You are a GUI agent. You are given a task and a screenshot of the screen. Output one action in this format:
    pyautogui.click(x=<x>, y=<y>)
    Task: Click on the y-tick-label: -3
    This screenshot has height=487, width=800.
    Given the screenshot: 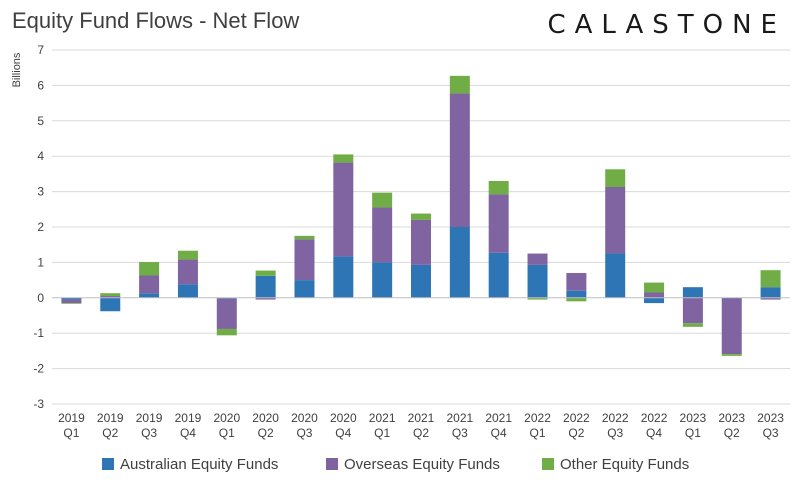 What is the action you would take?
    pyautogui.click(x=38, y=404)
    